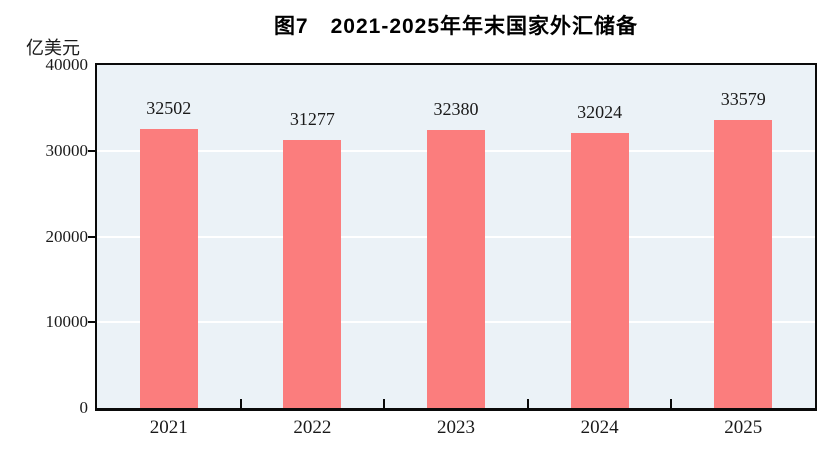 The height and width of the screenshot is (457, 833). I want to click on x-axis-tick-label: 2024, so click(599, 427).